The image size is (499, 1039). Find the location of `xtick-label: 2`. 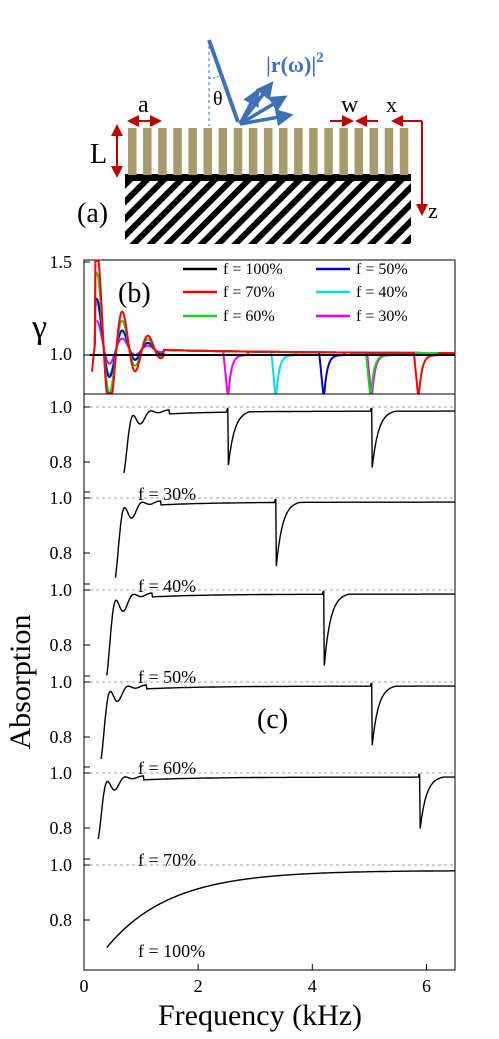

xtick-label: 2 is located at coordinates (198, 986).